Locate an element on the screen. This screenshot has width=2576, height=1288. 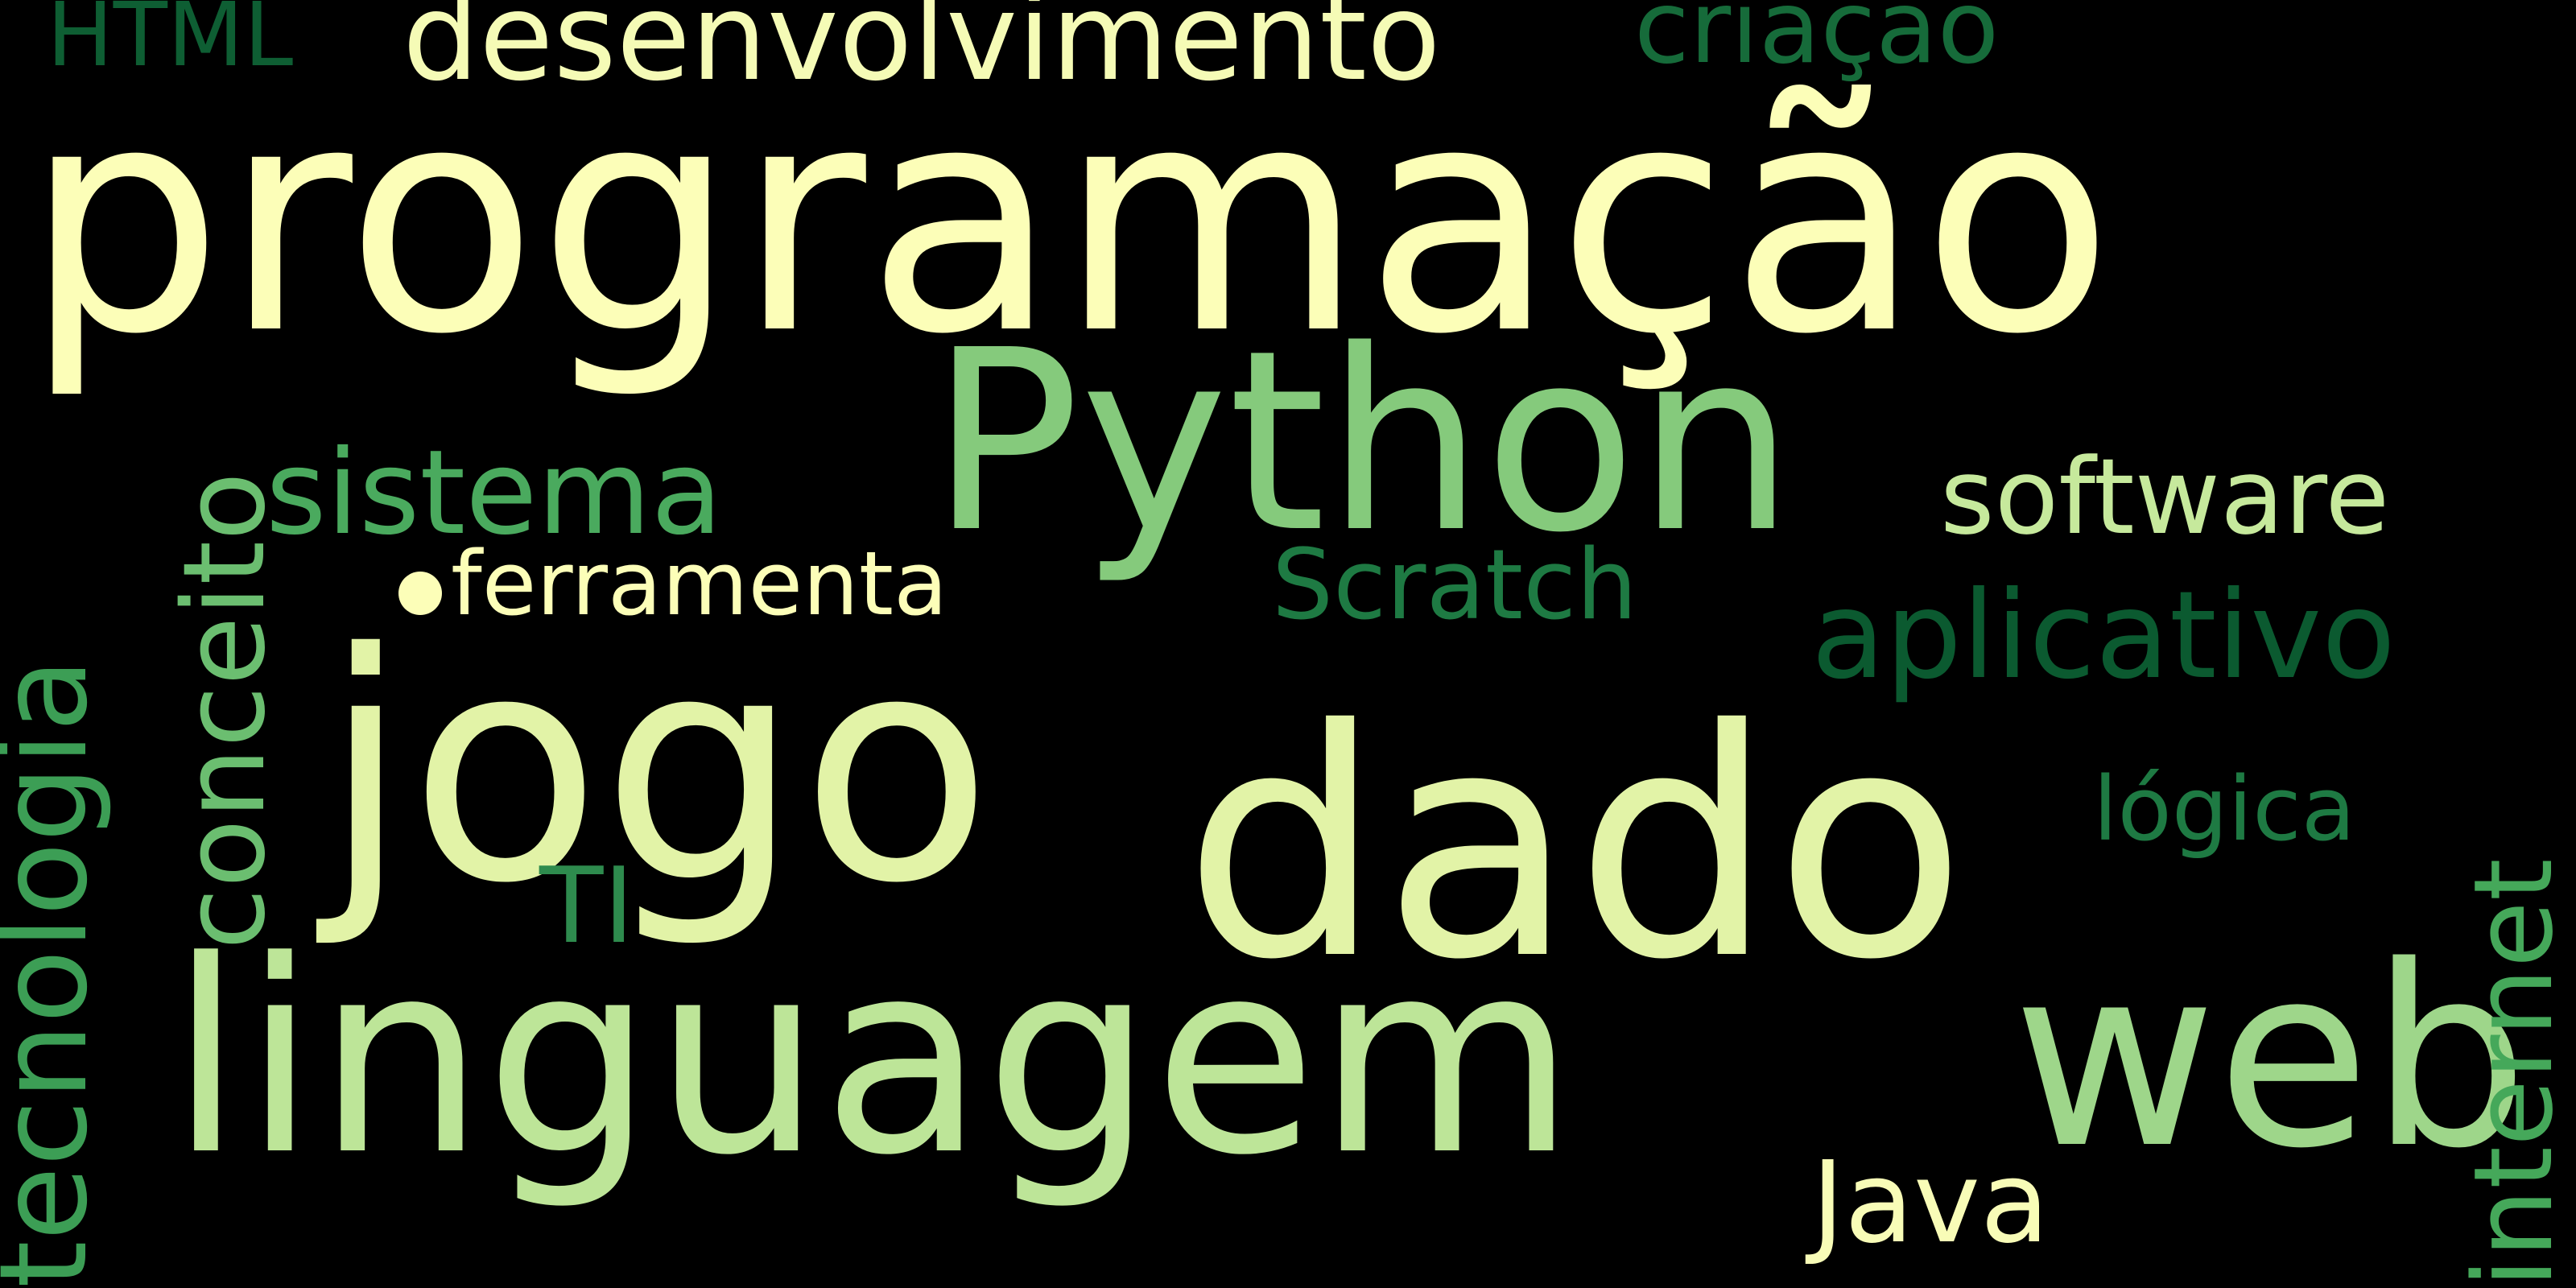
word-jogo: jogo is located at coordinates (657, 769).